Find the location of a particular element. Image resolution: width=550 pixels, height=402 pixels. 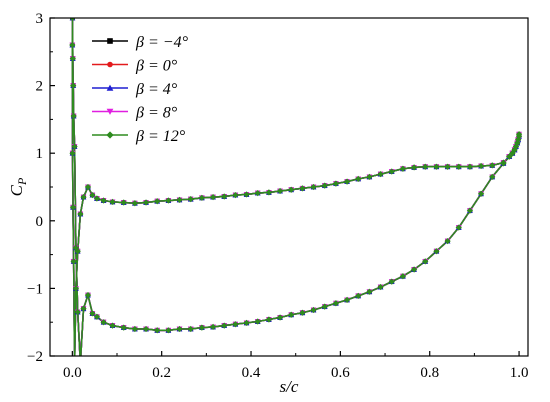

y-axis-ticks: −2 −1 0 1 2 3 is located at coordinates (41, 188).